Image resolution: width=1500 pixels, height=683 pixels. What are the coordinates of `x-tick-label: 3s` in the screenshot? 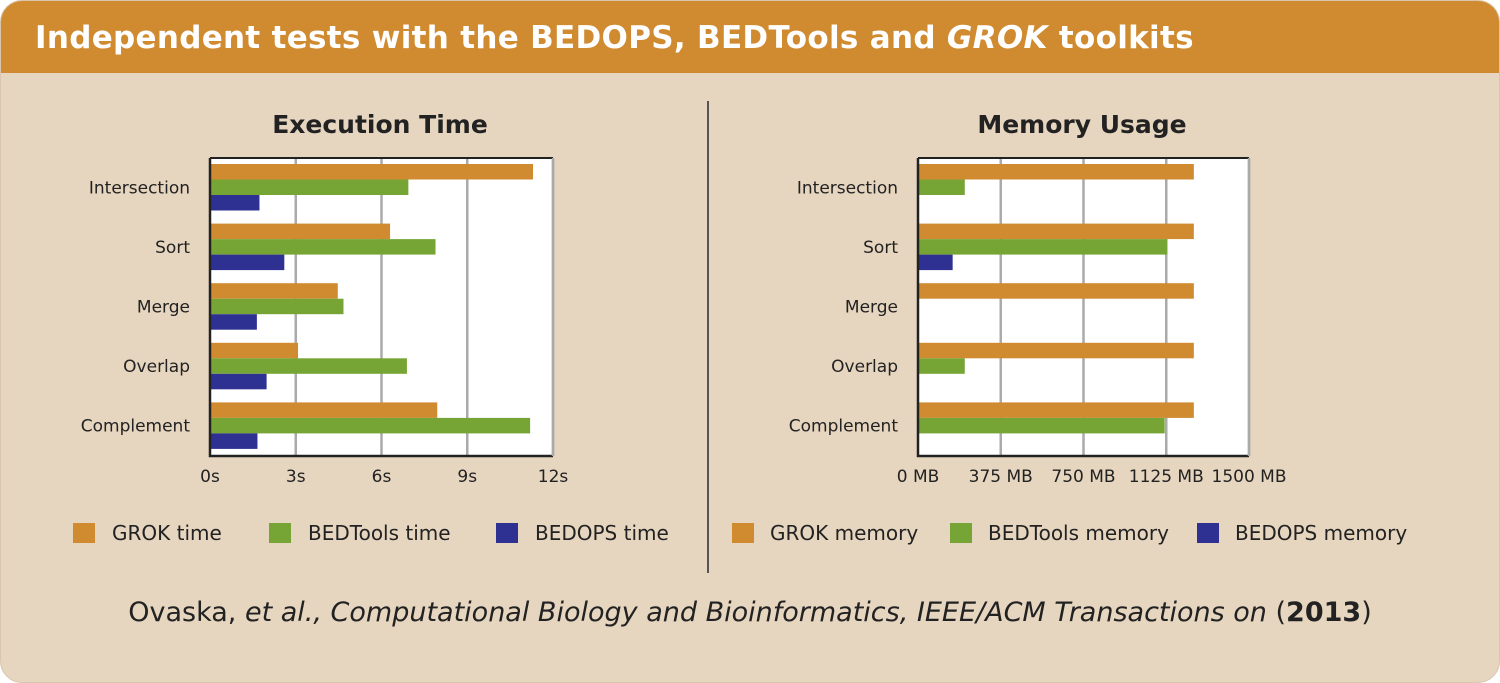 It's located at (296, 477).